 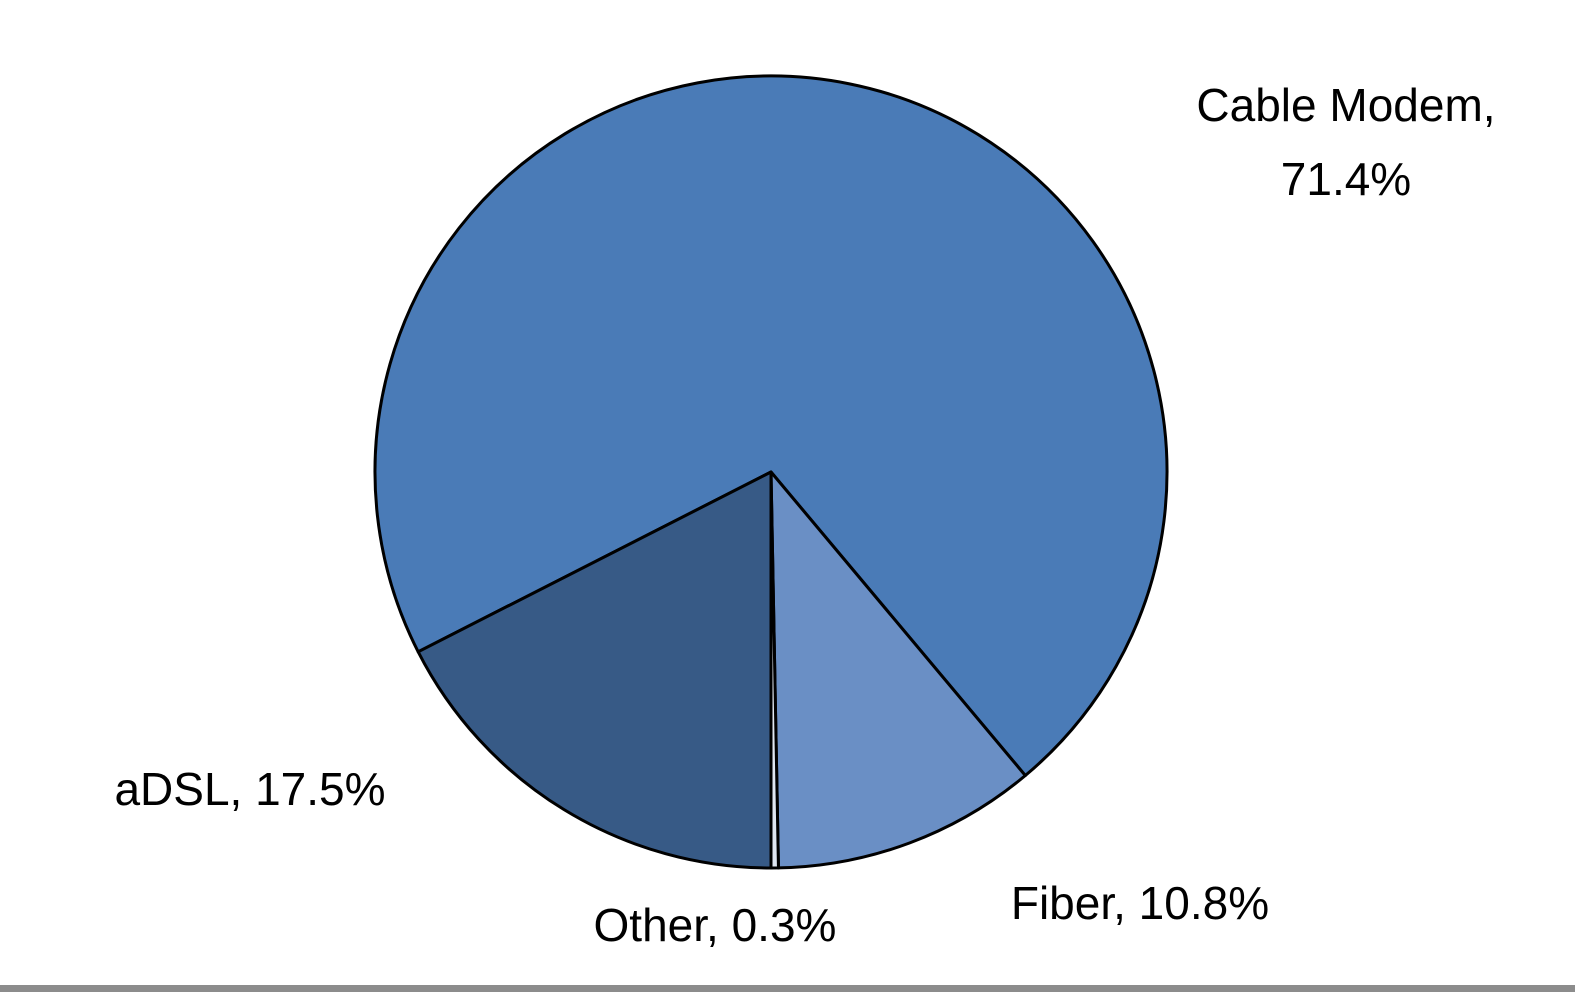 What do you see at coordinates (787, 988) in the screenshot?
I see `bottom-rule` at bounding box center [787, 988].